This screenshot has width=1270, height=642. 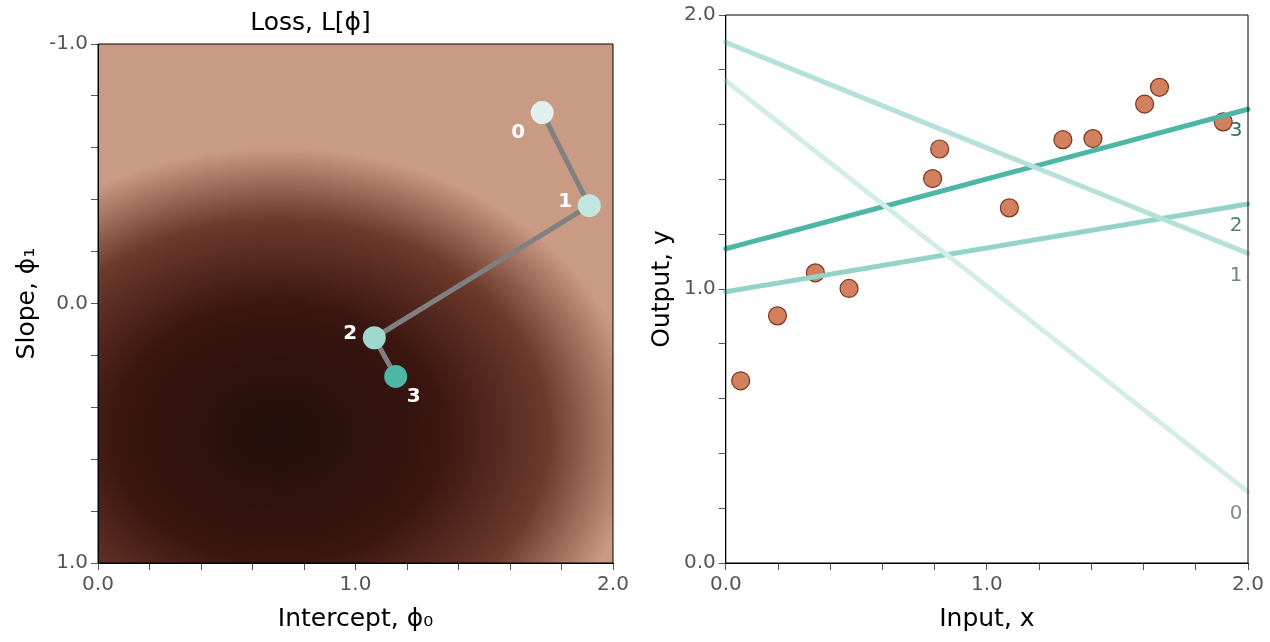 What do you see at coordinates (25, 303) in the screenshot?
I see `y-axis-title: Slope, ϕ₁` at bounding box center [25, 303].